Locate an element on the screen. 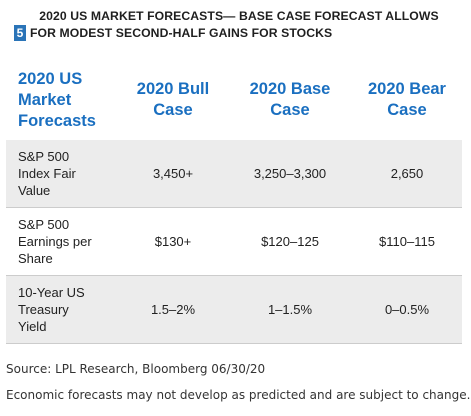  bear-value: 2,650 is located at coordinates (407, 173).